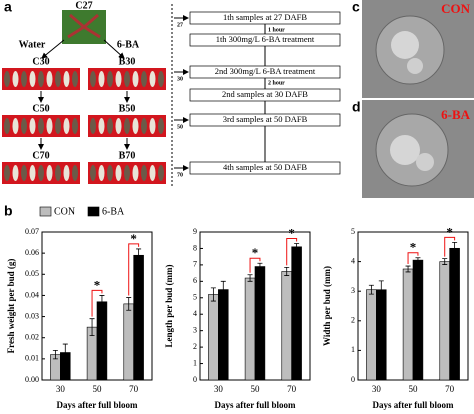 The image size is (474, 414). What do you see at coordinates (127, 108) in the screenshot?
I see `photo-label: B50` at bounding box center [127, 108].